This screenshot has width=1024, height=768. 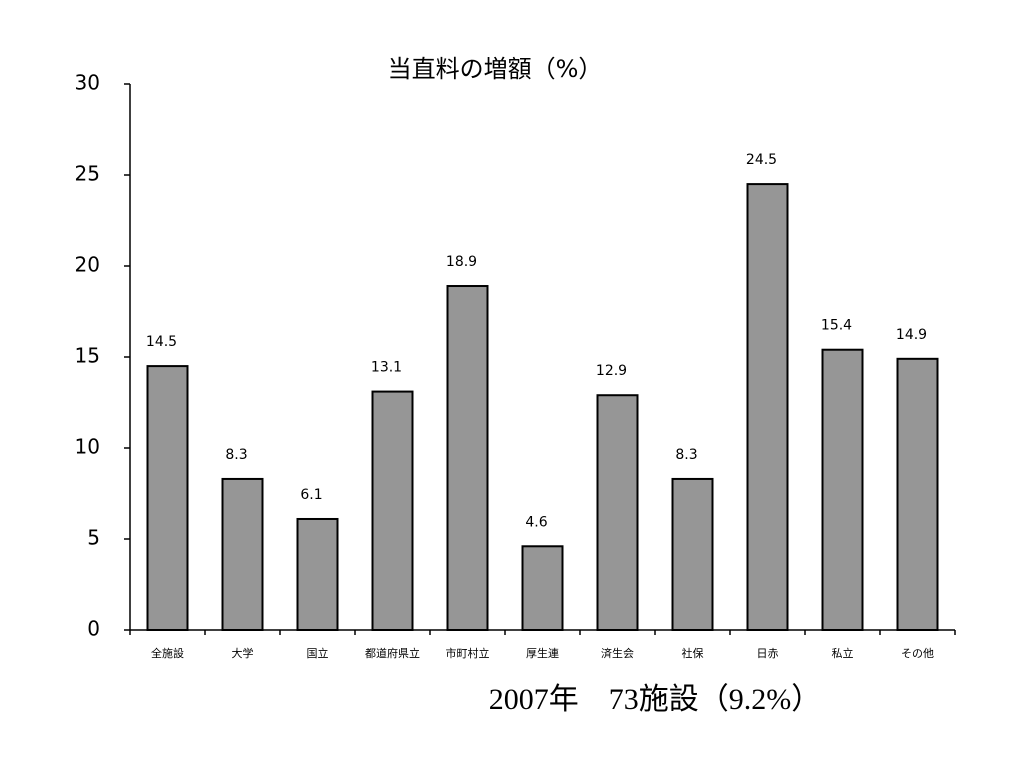 What do you see at coordinates (161, 342) in the screenshot?
I see `value-label: 14.5` at bounding box center [161, 342].